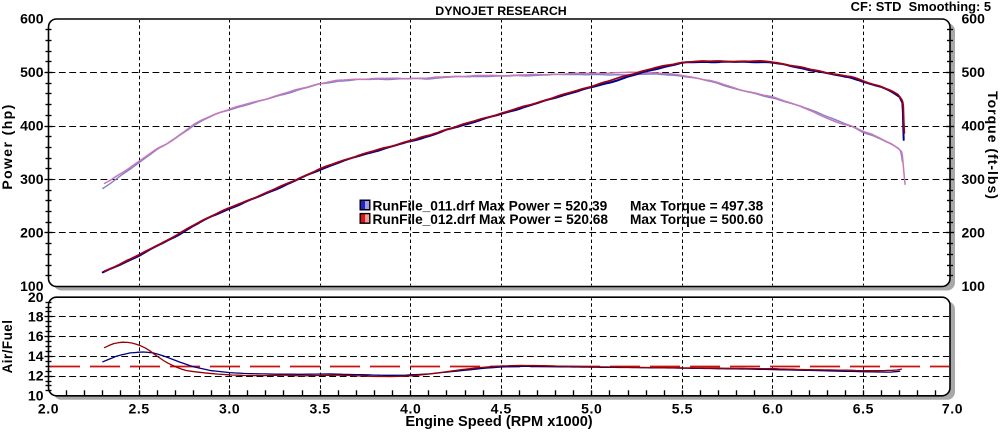 The height and width of the screenshot is (434, 1001). Describe the element at coordinates (491, 219) in the screenshot. I see `svg-text:RunFile_012.drf Max Power = 52: RunFile_012.drf Max Power = 520.68` at that location.